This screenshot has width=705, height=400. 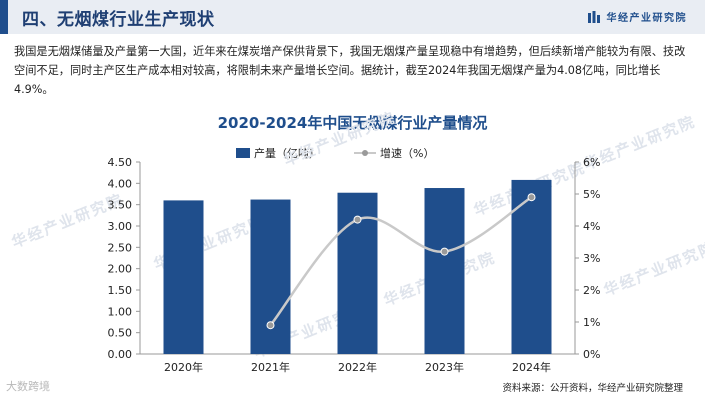 I want to click on y-right-tick-label: 5%, so click(x=591, y=194).